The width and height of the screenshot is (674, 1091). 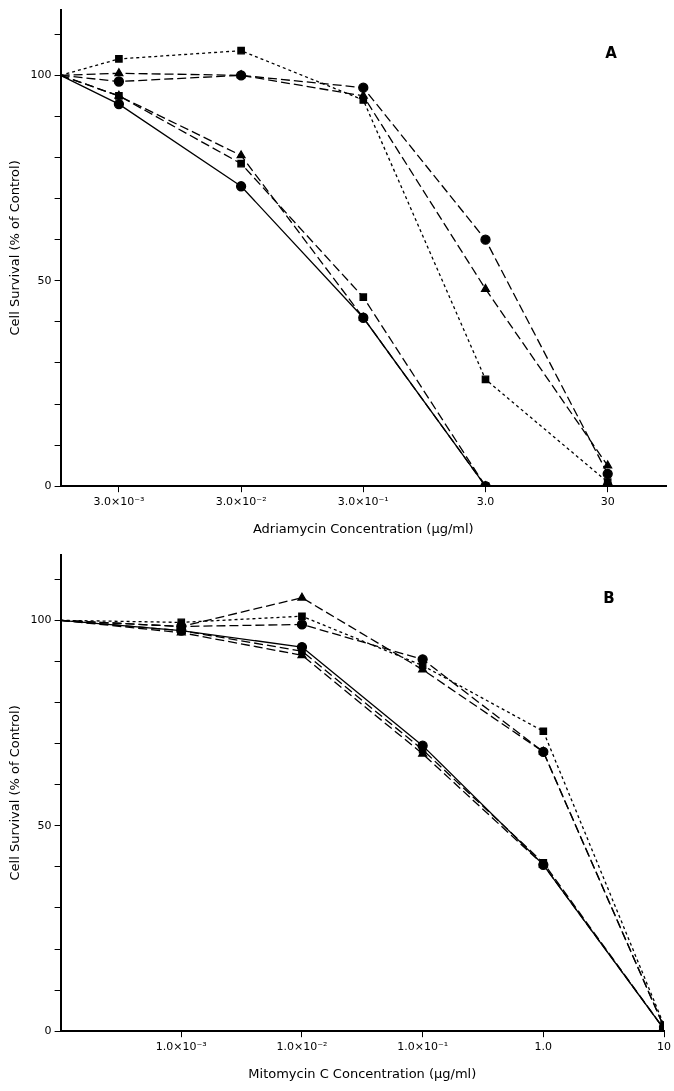 I want to click on annotation: A, so click(x=611, y=53).